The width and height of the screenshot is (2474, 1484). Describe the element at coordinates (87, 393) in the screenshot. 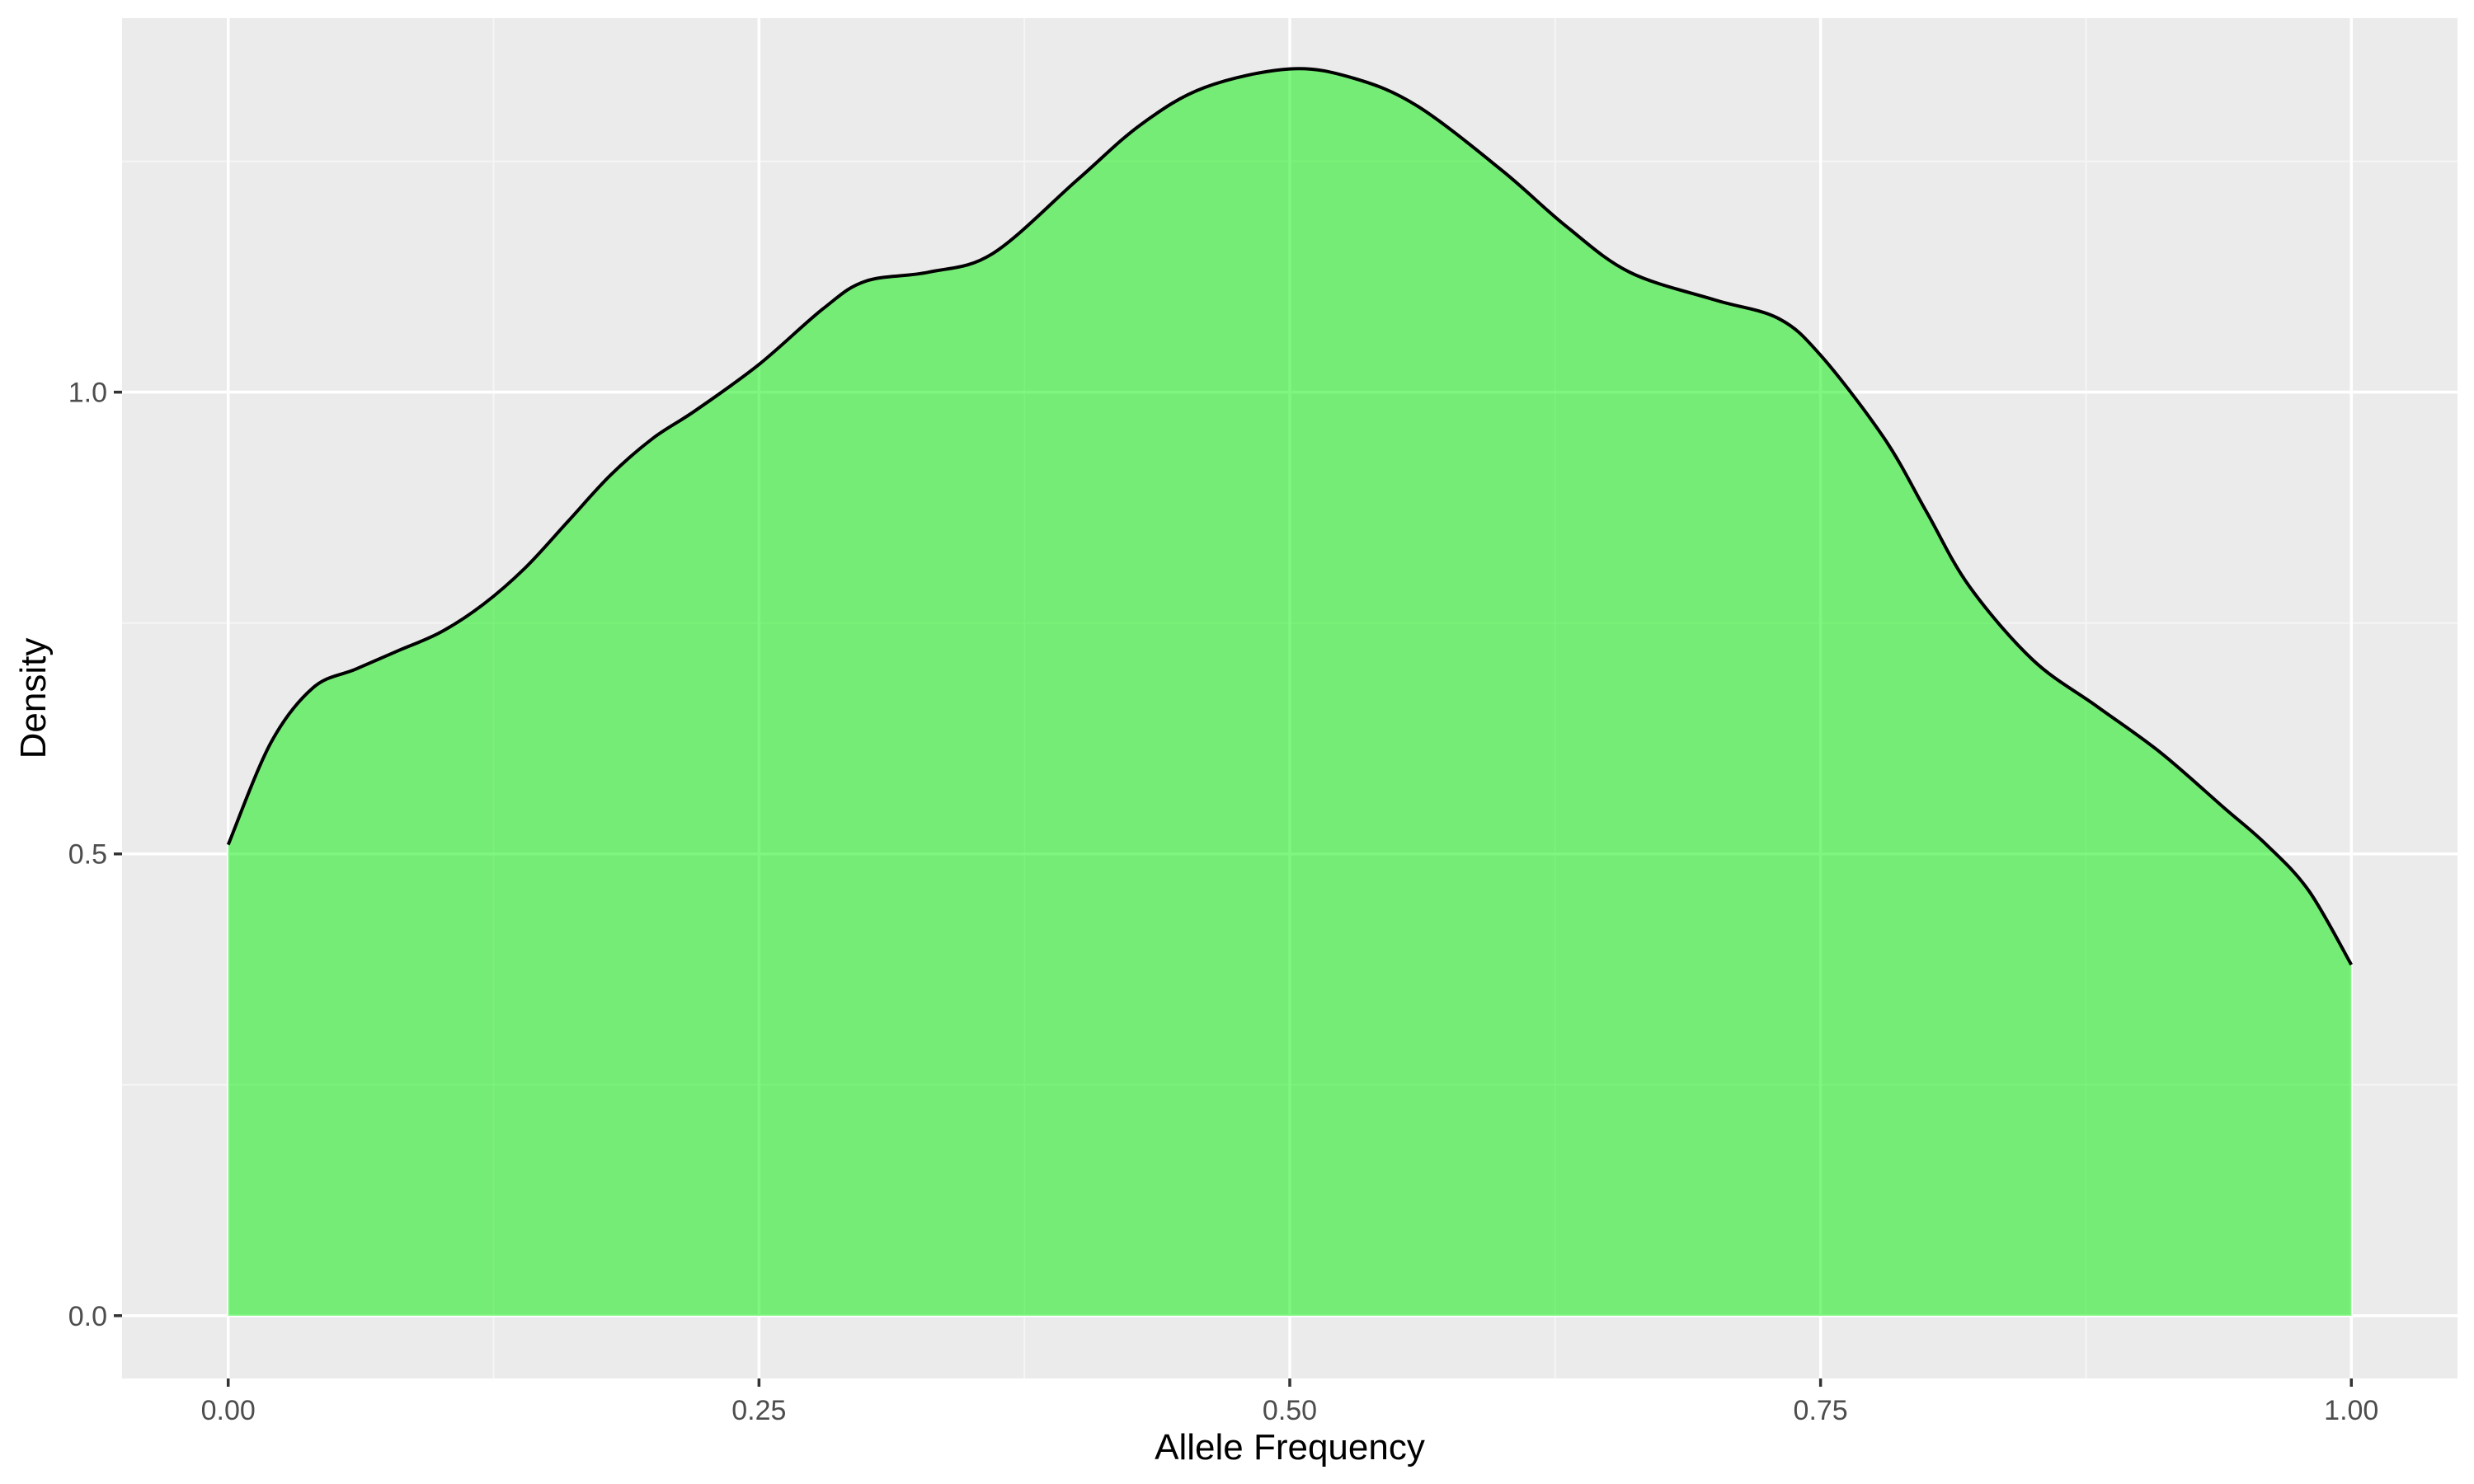

I see `y-tick-label: 1.0` at that location.